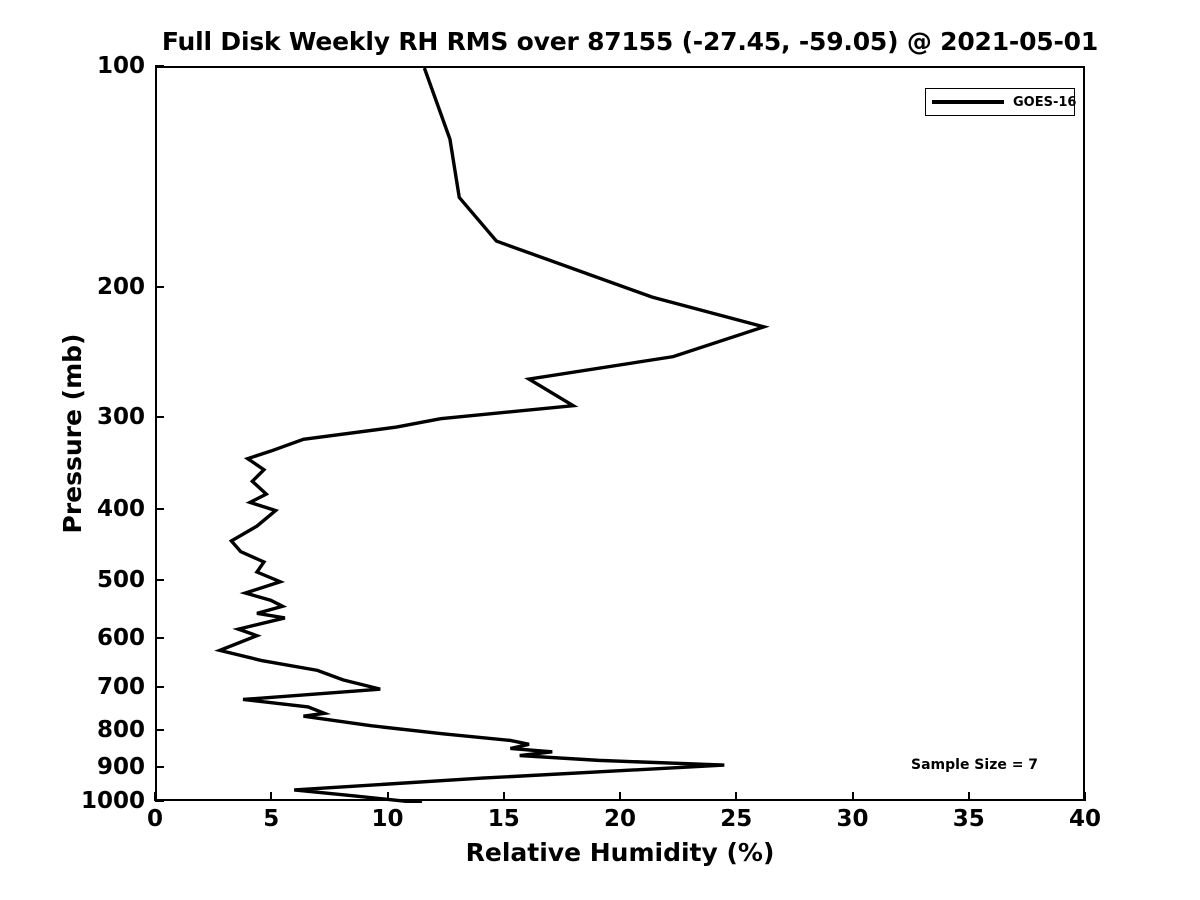 The image size is (1200, 900). I want to click on x-tick-label: 35, so click(968, 819).